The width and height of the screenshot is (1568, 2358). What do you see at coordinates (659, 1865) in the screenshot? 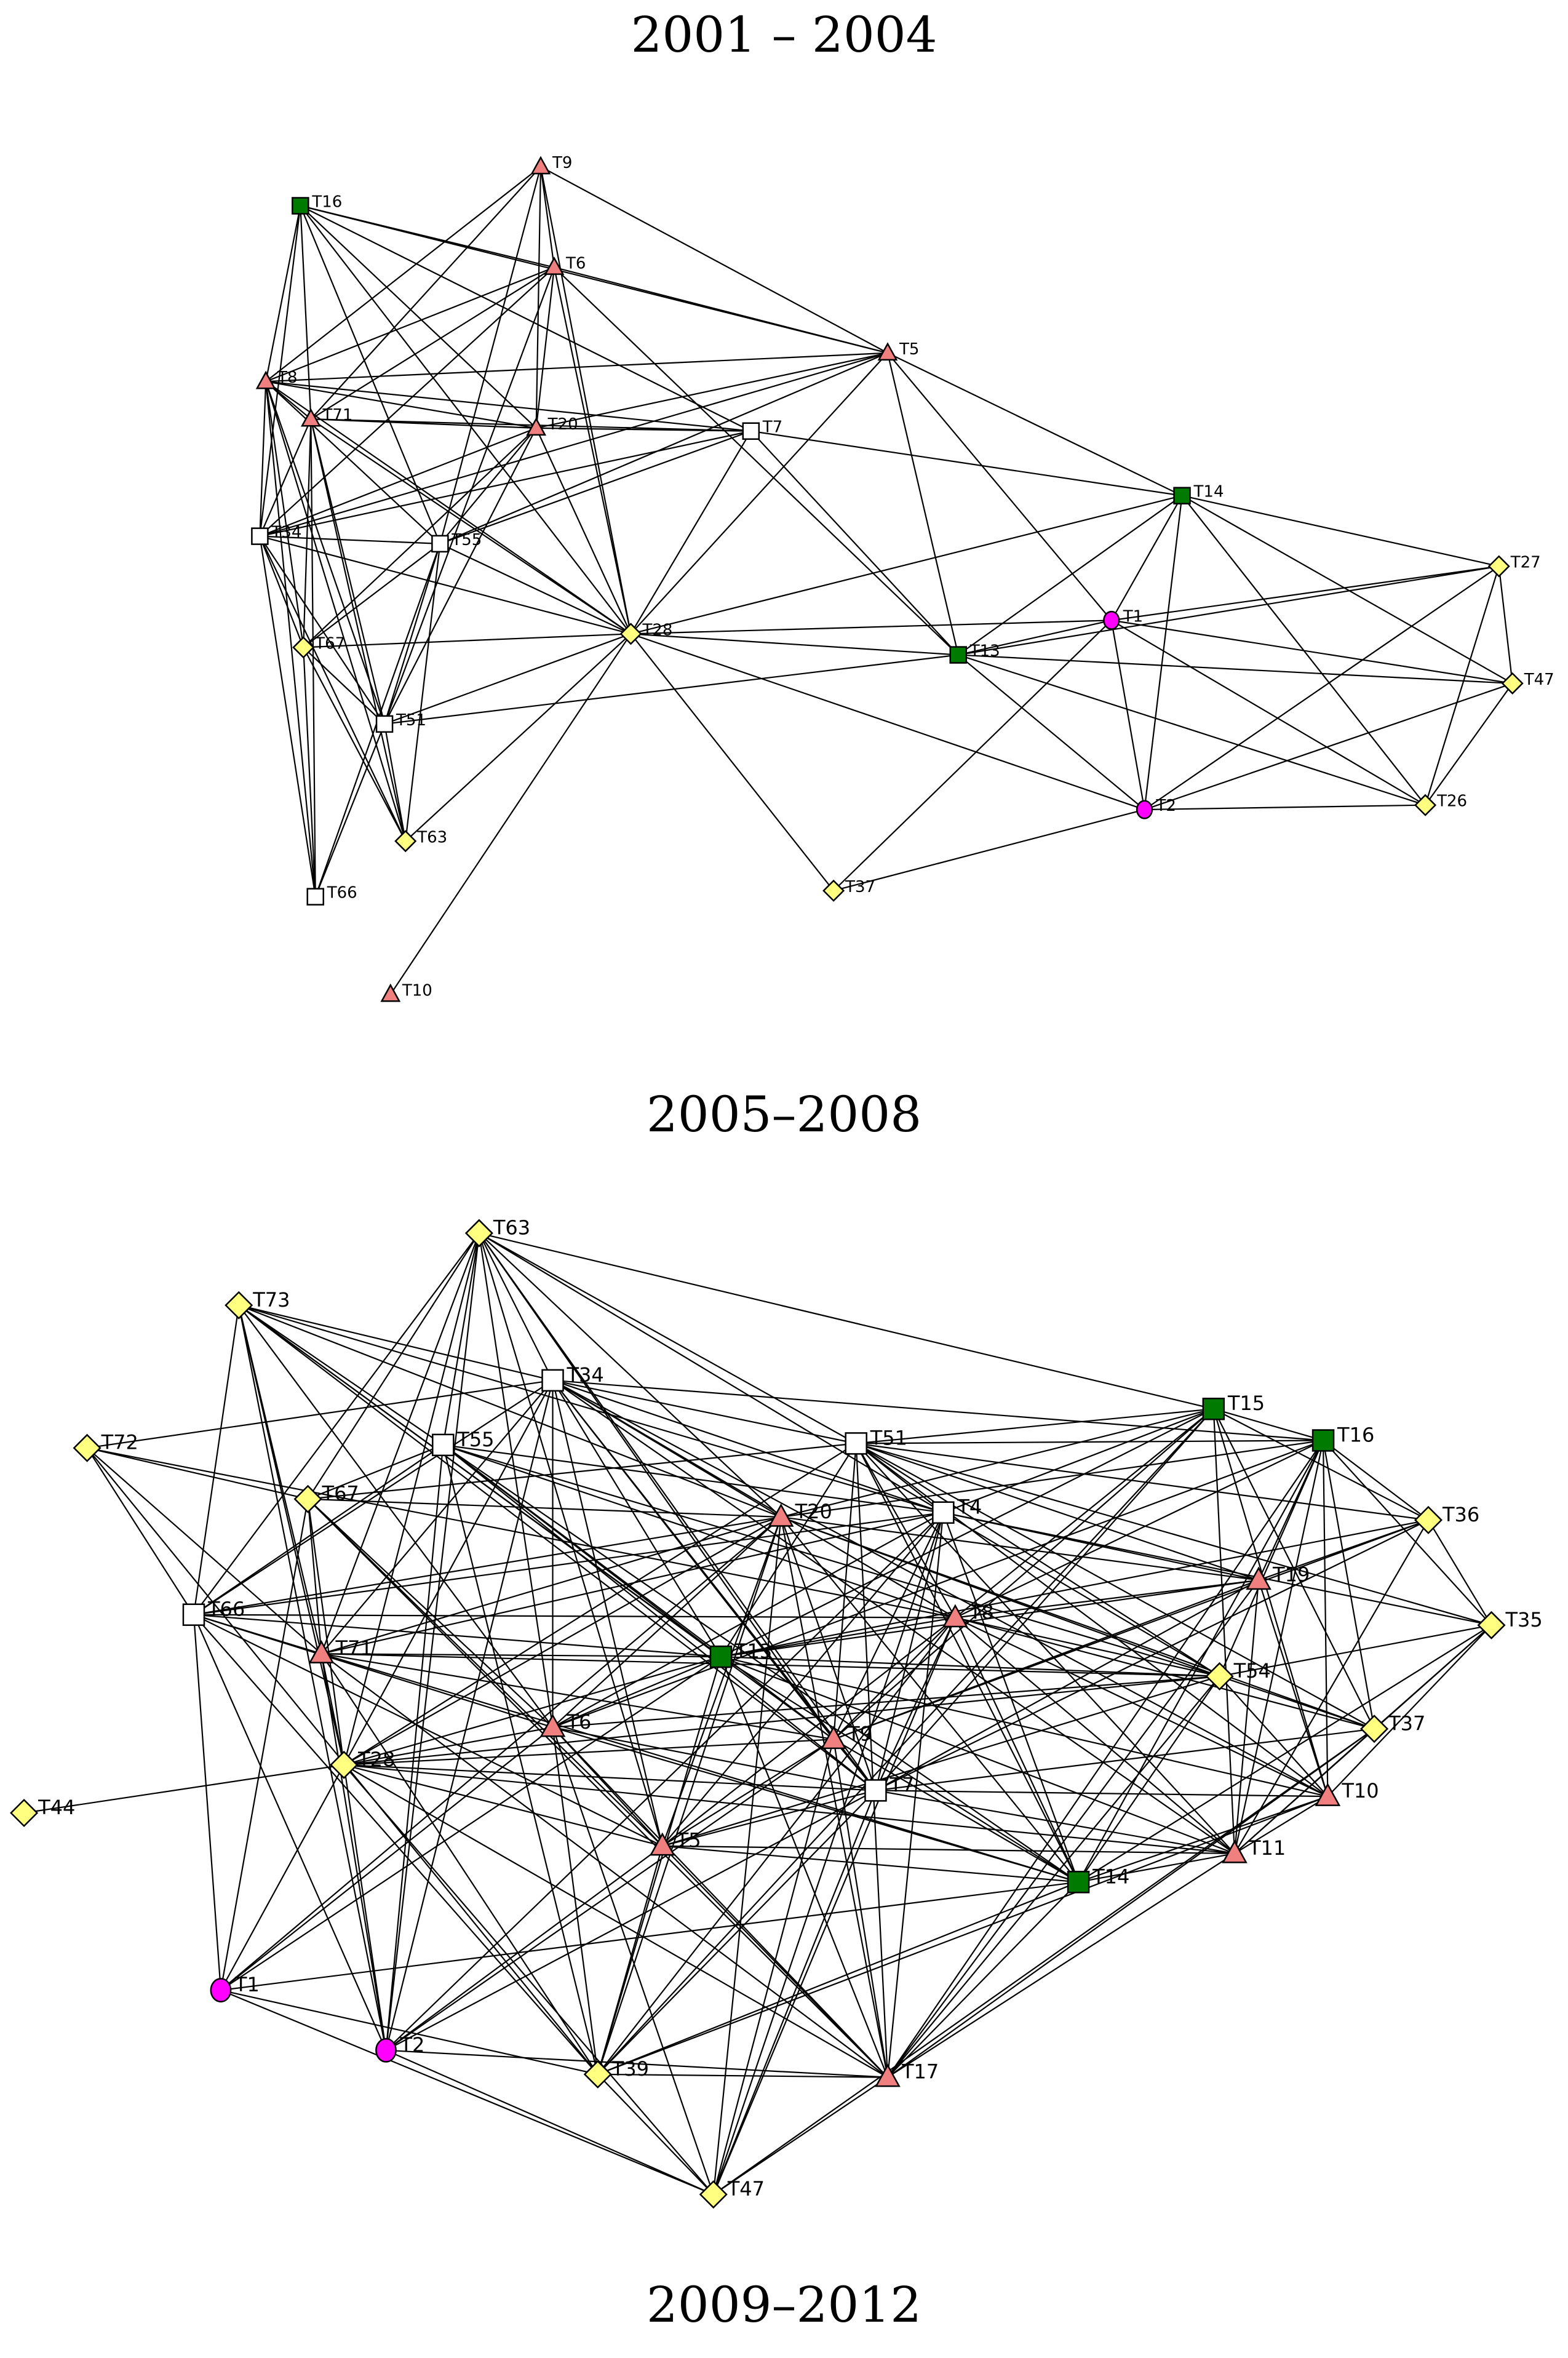
I see `edge-T13-T39` at bounding box center [659, 1865].